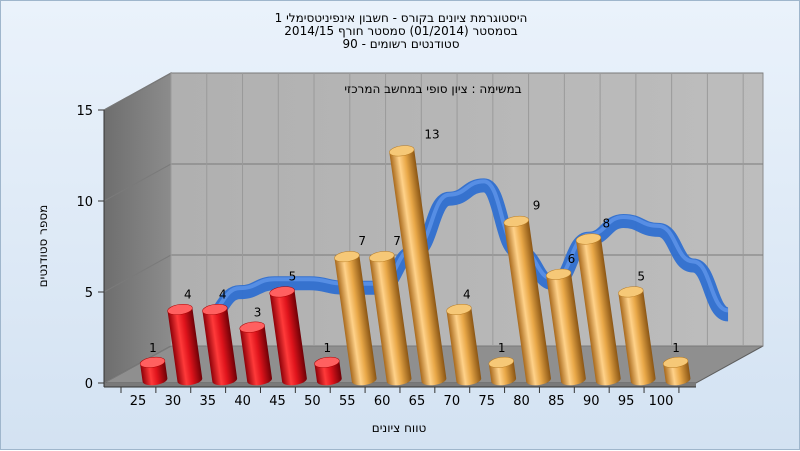 The height and width of the screenshot is (451, 800). Describe the element at coordinates (84, 111) in the screenshot. I see `y-tick-label: 15` at that location.